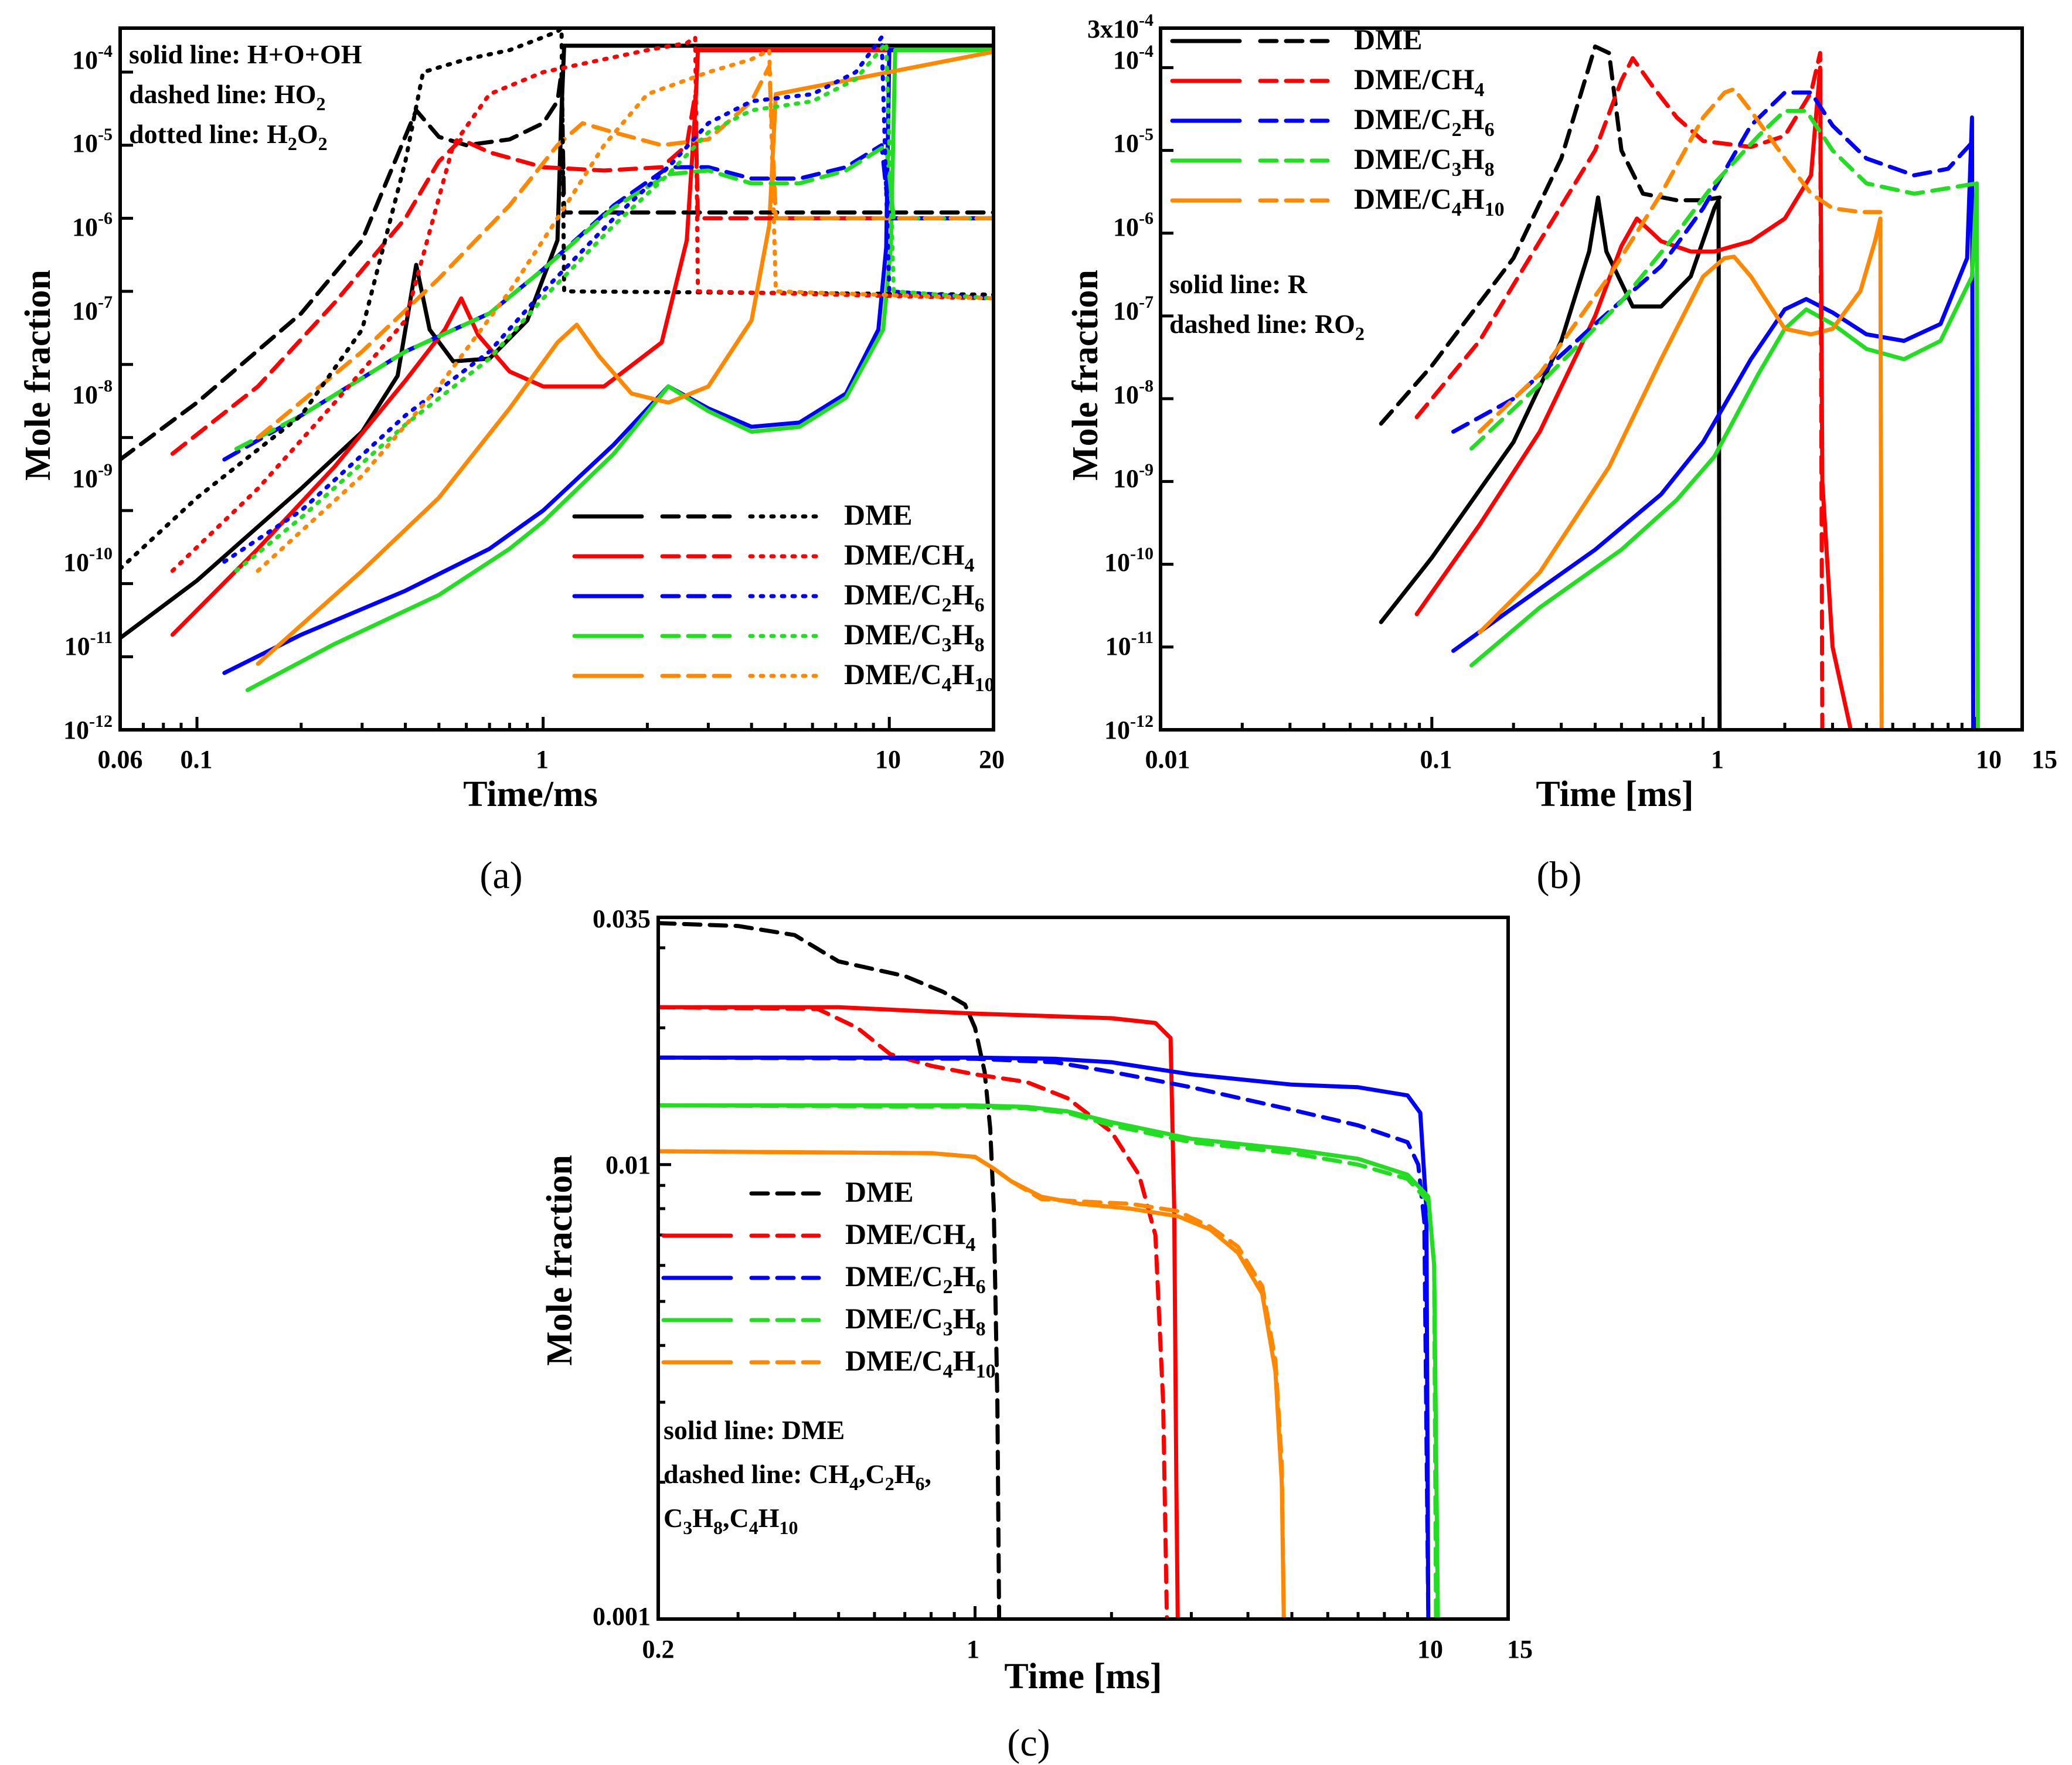  I want to click on panel-c-x-tick-labels: 0.2 1 10 15, so click(1087, 1650).